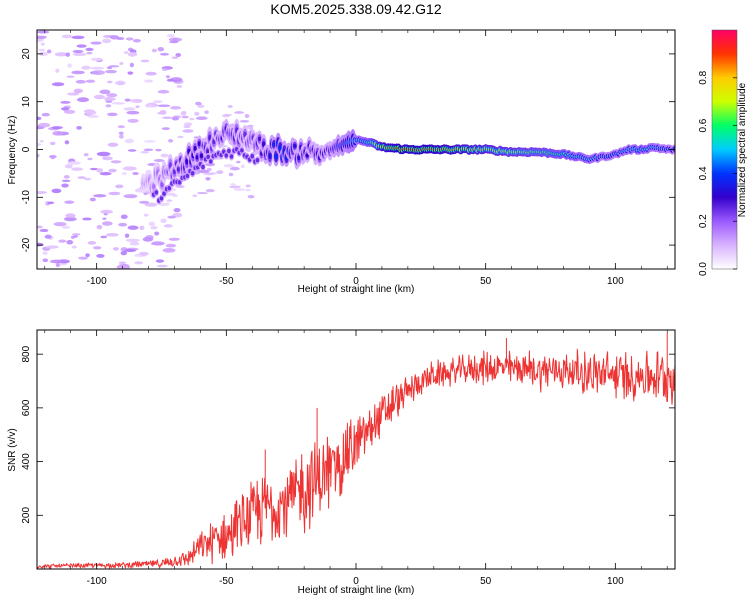  What do you see at coordinates (26, 244) in the screenshot?
I see `spectrogram-ytick-label: -20` at bounding box center [26, 244].